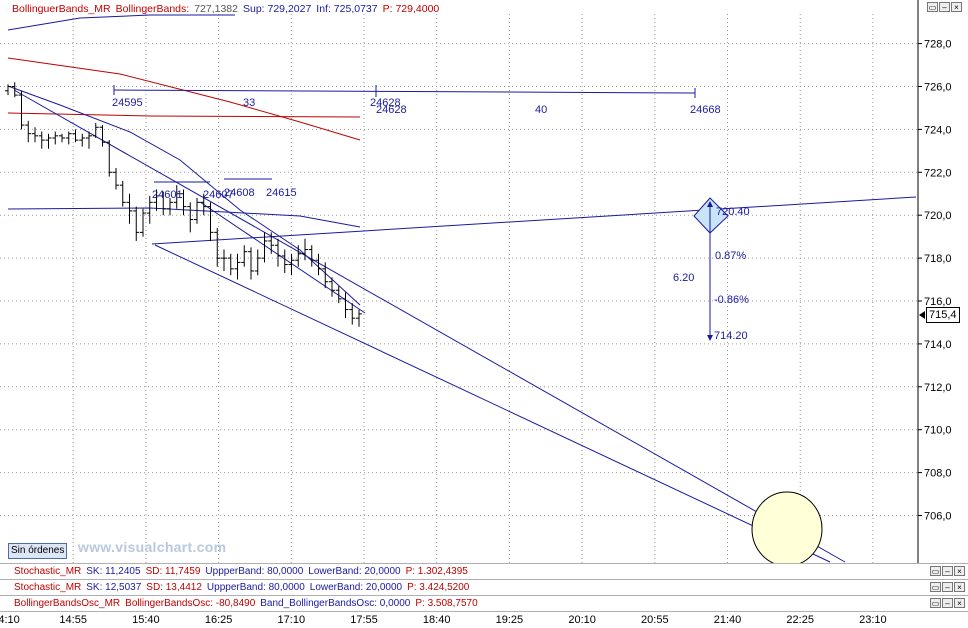 The height and width of the screenshot is (628, 968). Describe the element at coordinates (73, 620) in the screenshot. I see `x-tick-label: 14:55` at that location.